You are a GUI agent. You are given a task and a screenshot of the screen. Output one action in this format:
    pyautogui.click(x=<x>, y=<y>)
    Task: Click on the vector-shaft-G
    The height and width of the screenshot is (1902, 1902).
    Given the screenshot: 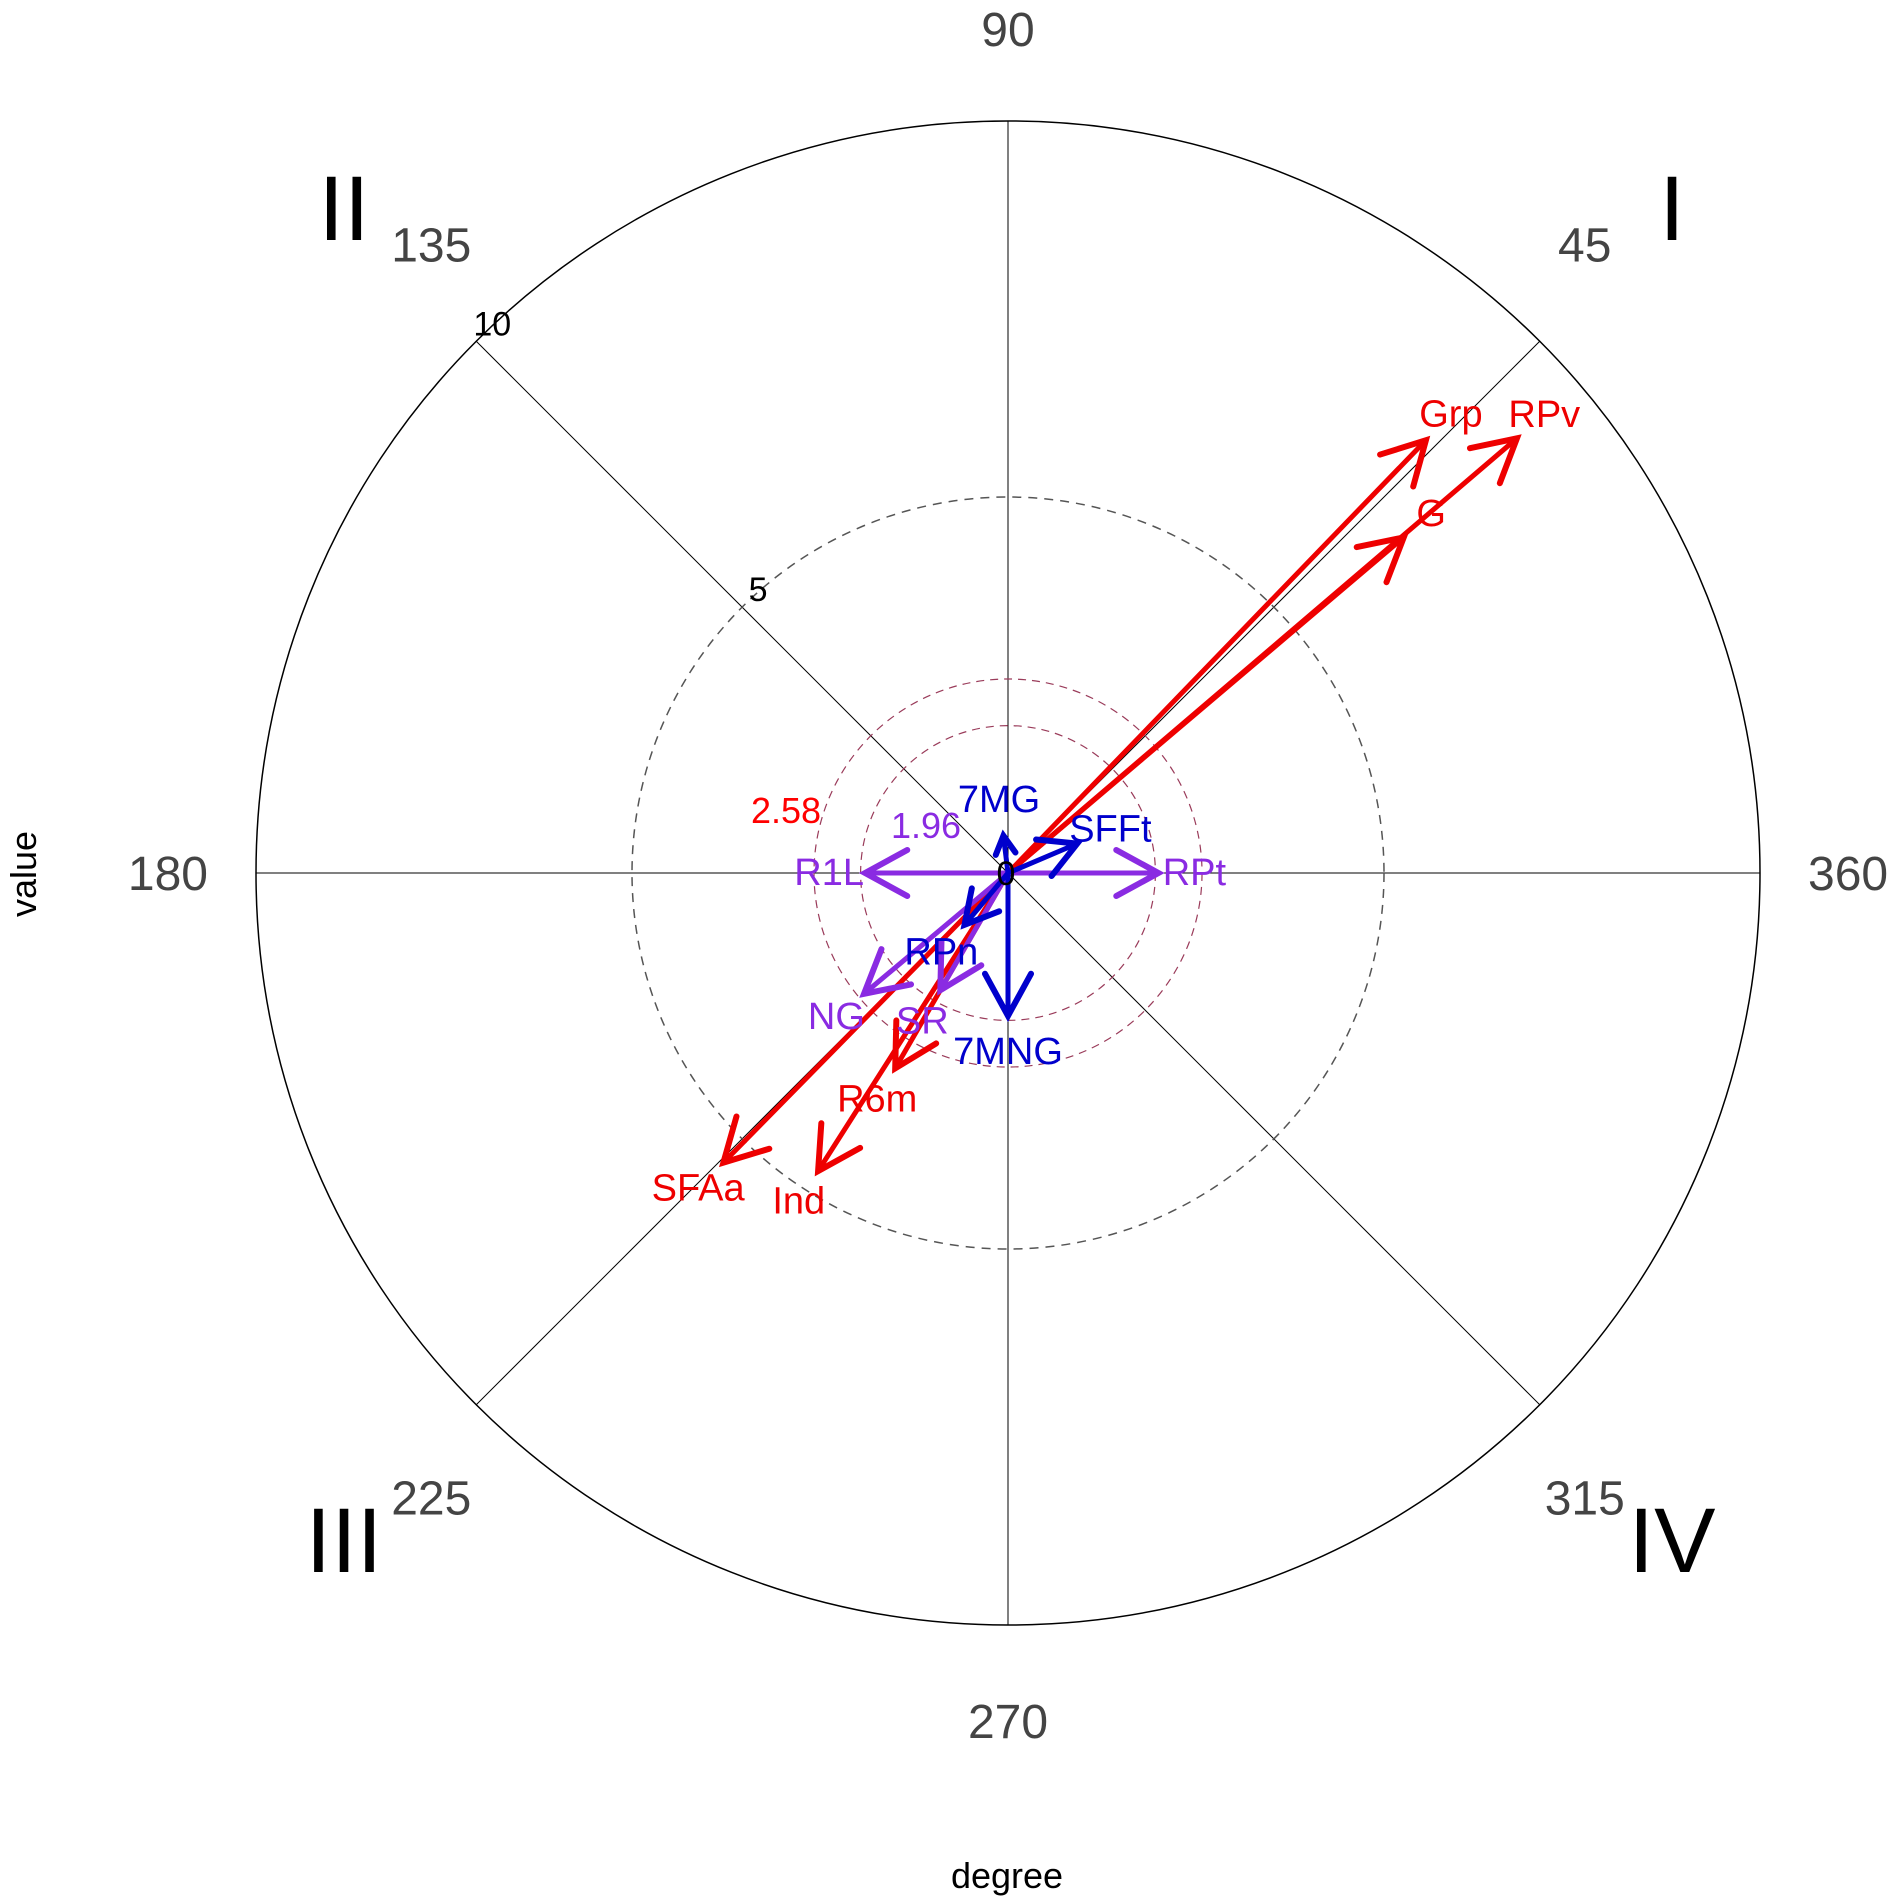 What is the action you would take?
    pyautogui.click(x=1206, y=705)
    